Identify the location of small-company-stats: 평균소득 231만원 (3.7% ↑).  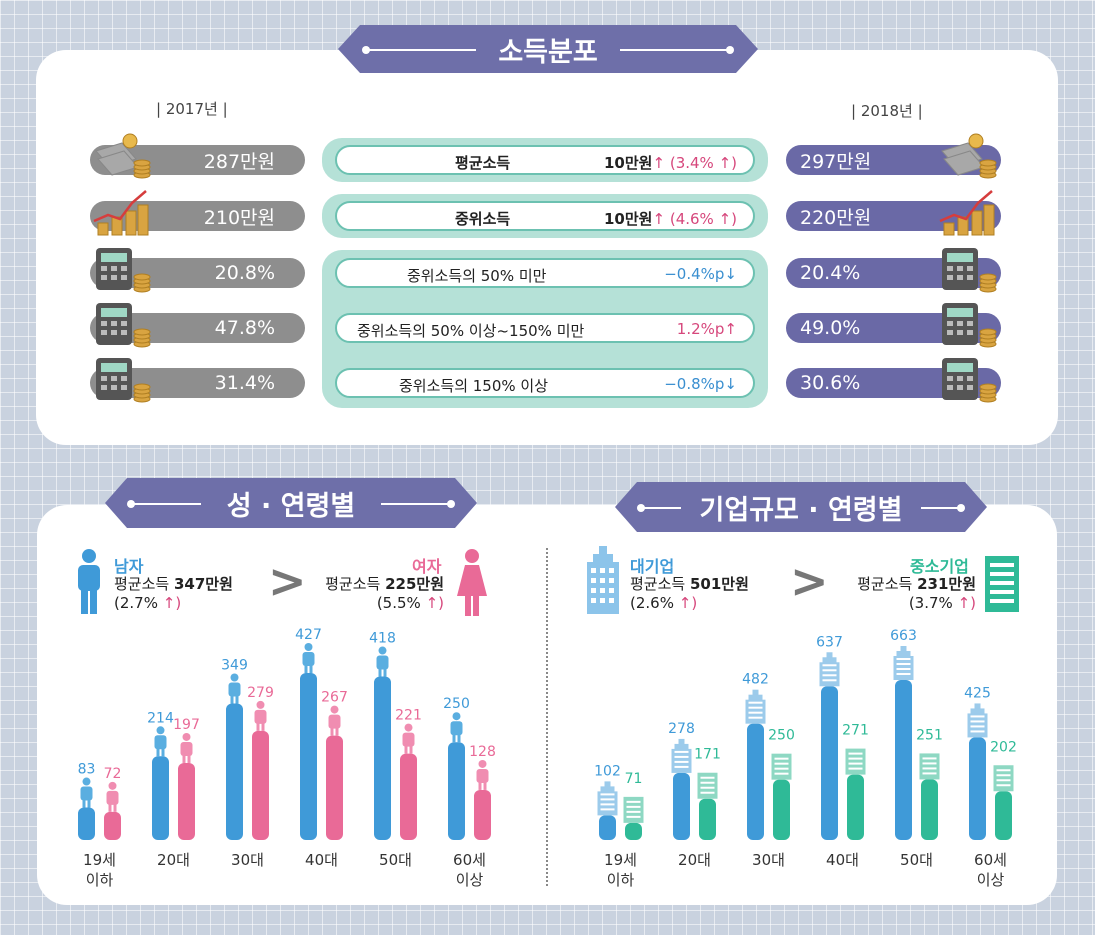
(911, 594).